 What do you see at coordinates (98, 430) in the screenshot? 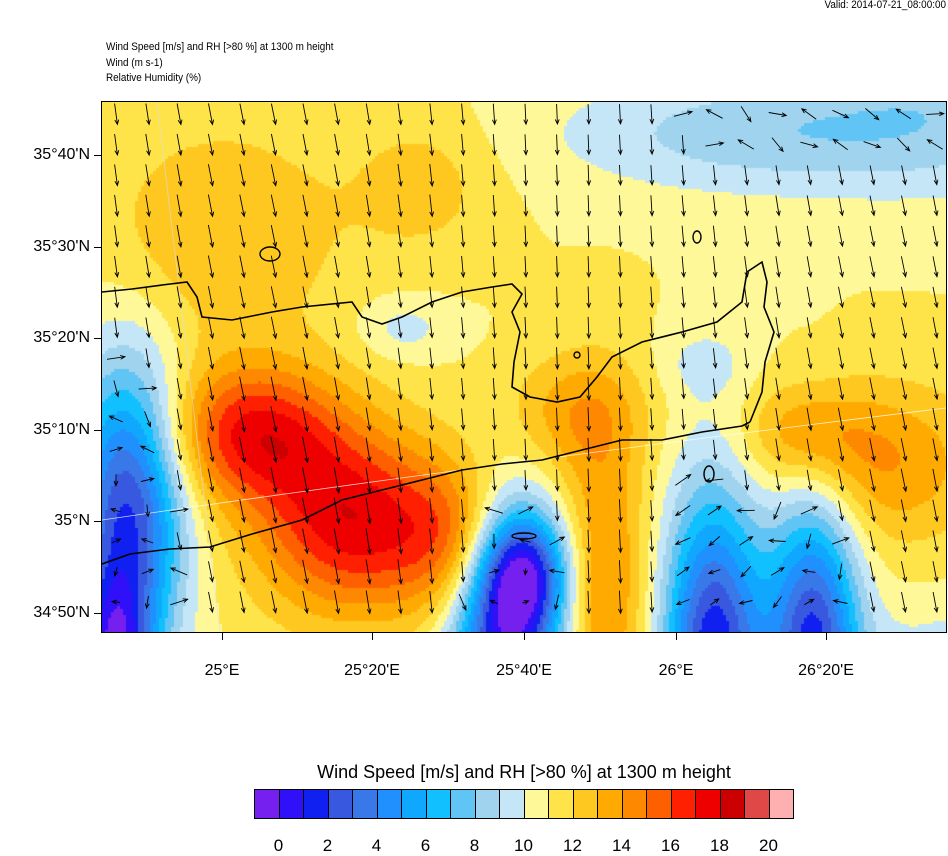
I see `lat-tick` at bounding box center [98, 430].